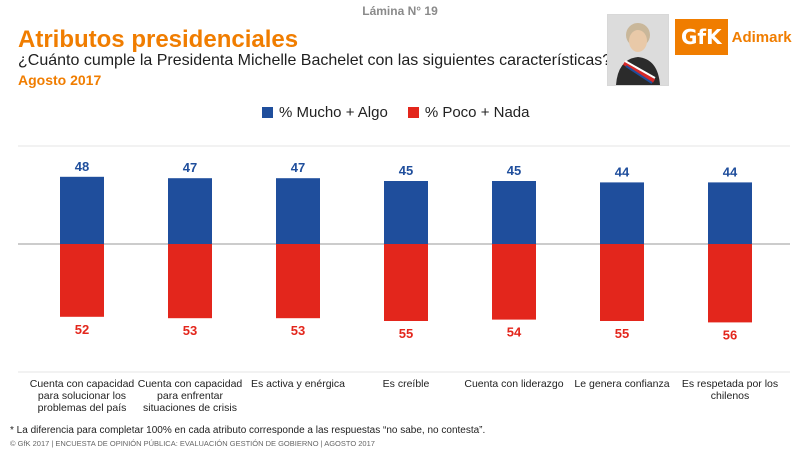  I want to click on category-label: Le genera confianza, so click(622, 384).